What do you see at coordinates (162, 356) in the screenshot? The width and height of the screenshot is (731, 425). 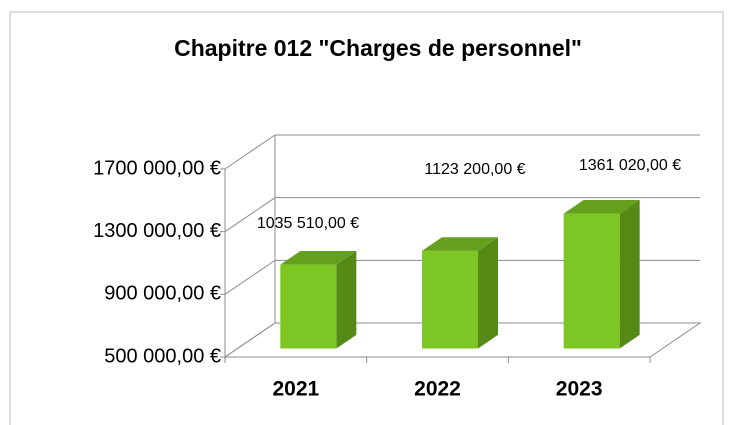 I see `y-tick-label: 500 000,00 €` at bounding box center [162, 356].